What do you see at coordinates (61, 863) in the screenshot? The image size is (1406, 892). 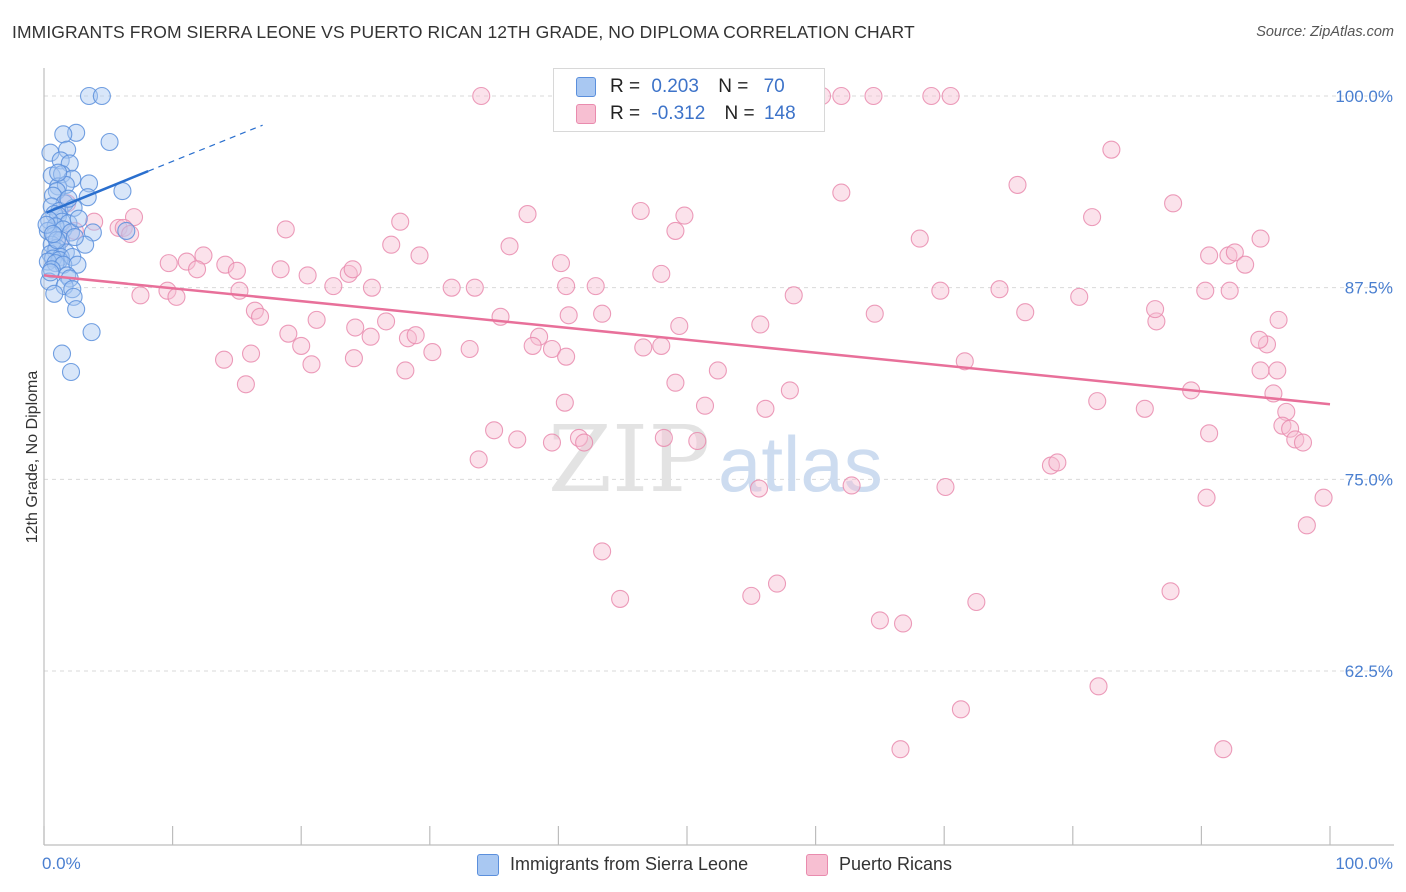 I see `x-tick-label-min: 0.0%` at bounding box center [61, 863].